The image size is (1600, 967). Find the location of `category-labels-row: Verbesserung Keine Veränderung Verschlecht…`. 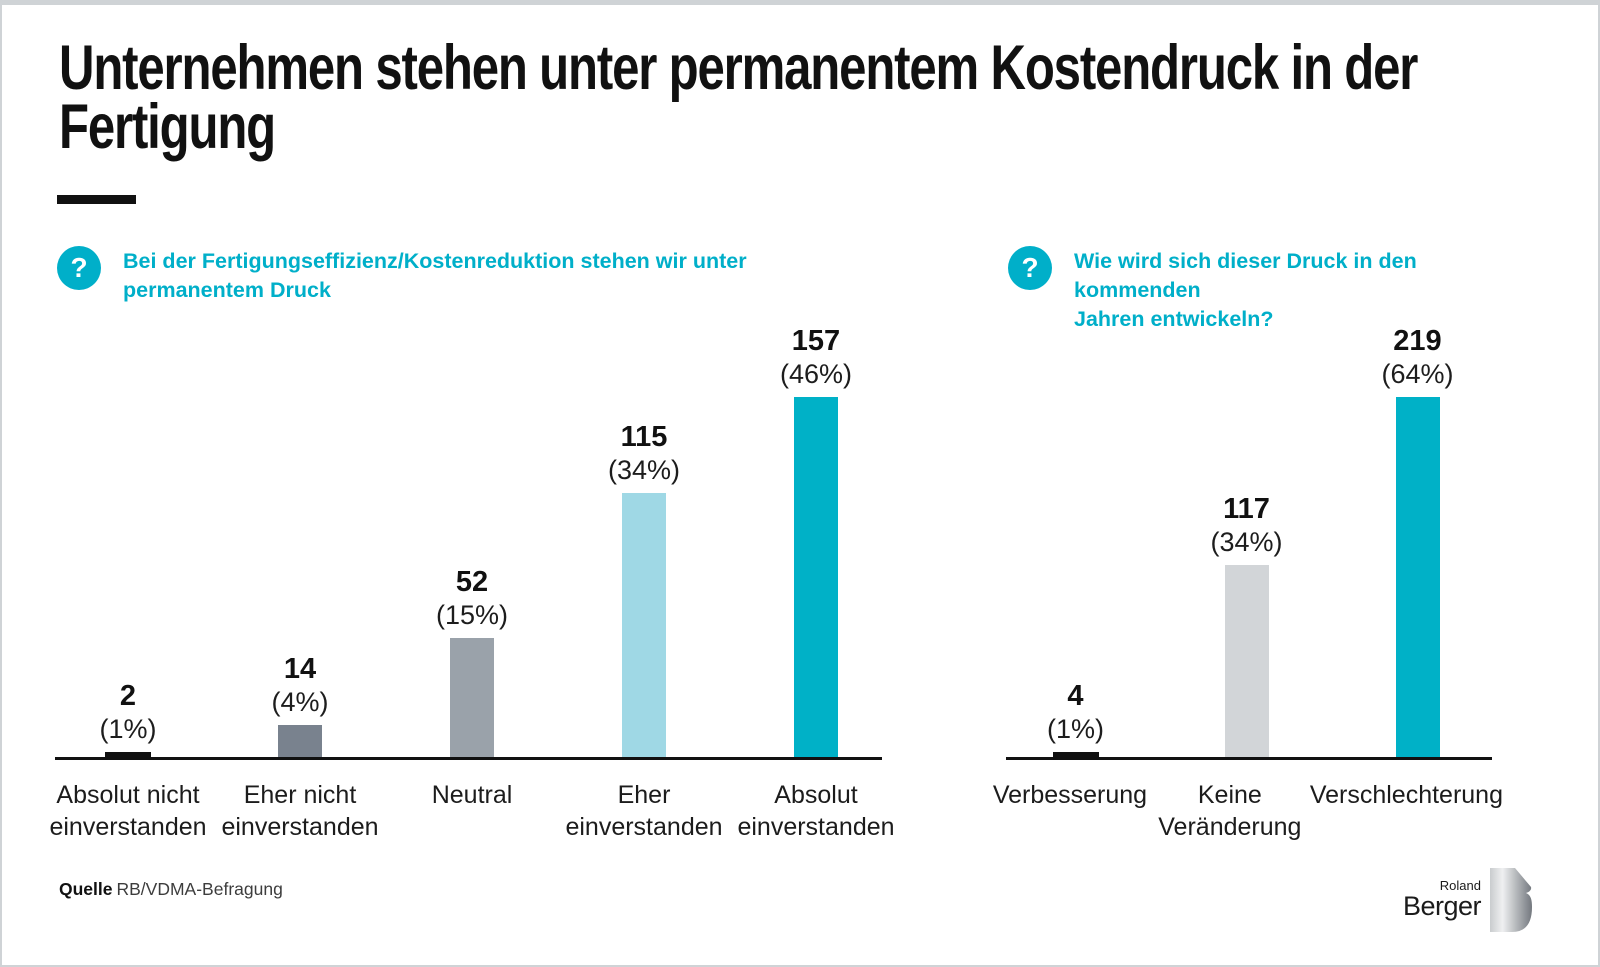

category-labels-row: Verbesserung Keine Veränderung Verschlecht… is located at coordinates (1246, 811).